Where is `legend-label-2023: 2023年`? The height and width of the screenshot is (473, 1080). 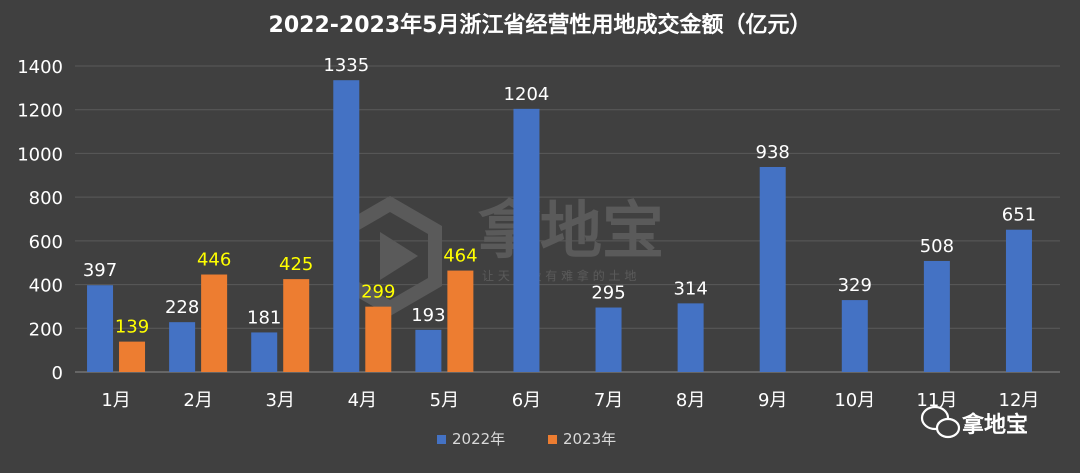 legend-label-2023: 2023年 is located at coordinates (589, 439).